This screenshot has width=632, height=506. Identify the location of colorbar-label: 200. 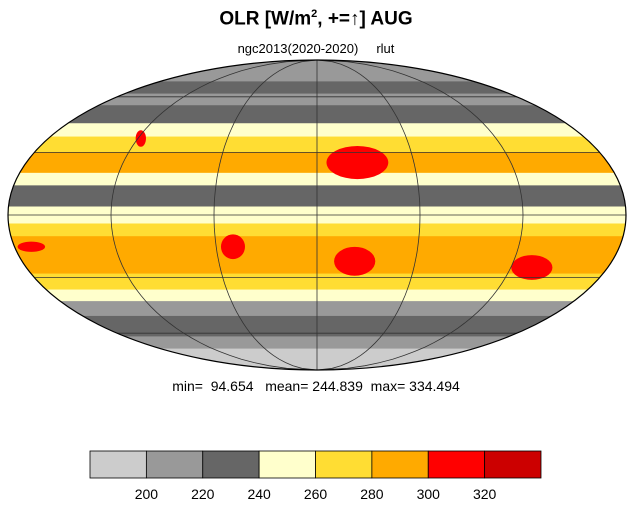
(147, 494).